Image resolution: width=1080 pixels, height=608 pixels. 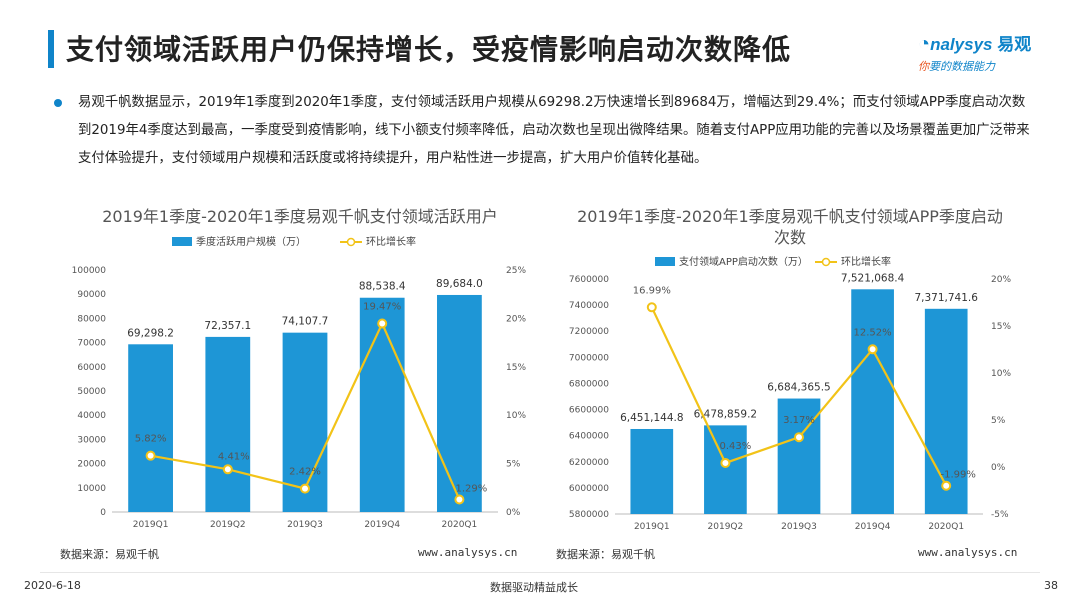 I want to click on bar-value-label: 7,371,741.6, so click(x=946, y=298).